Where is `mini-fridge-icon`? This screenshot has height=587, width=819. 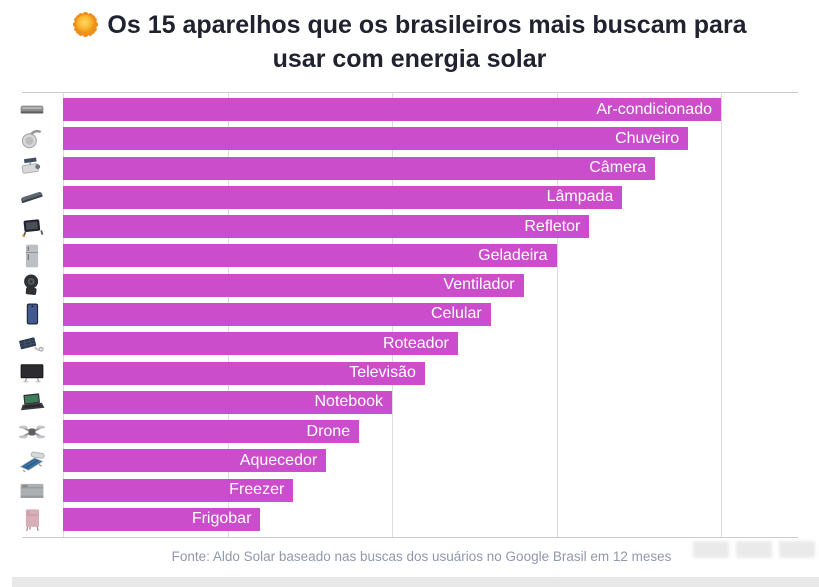 mini-fridge-icon is located at coordinates (32, 519).